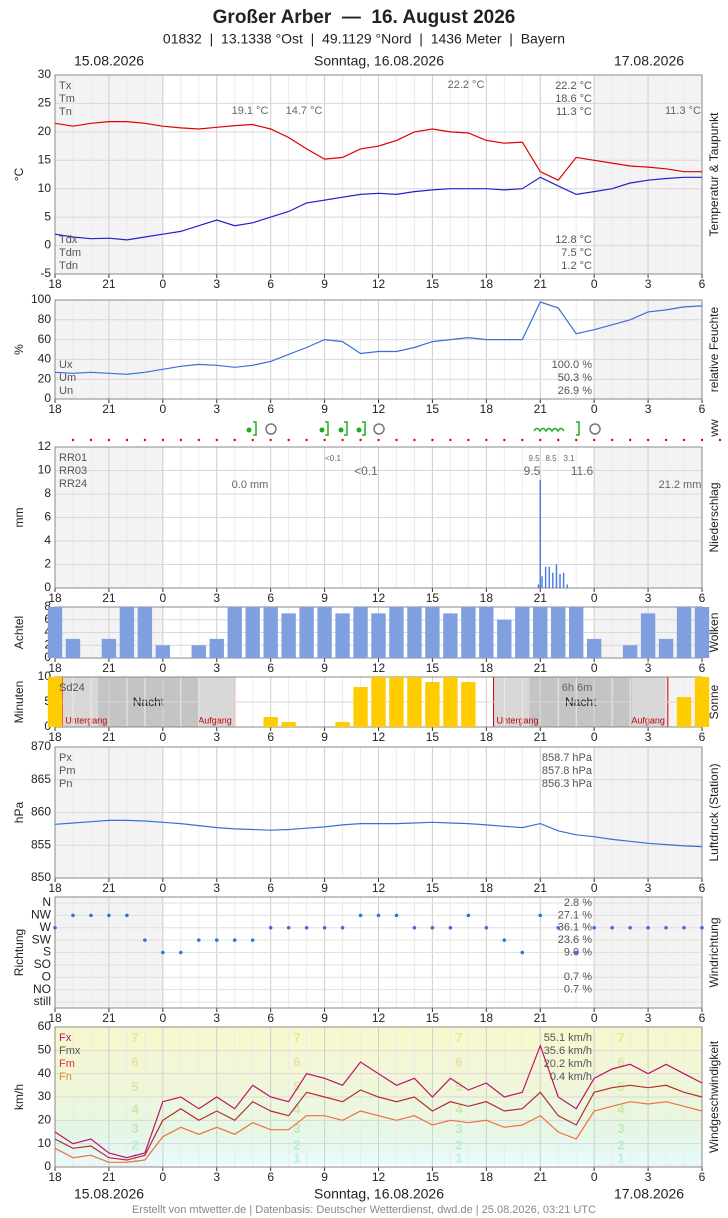 This screenshot has width=728, height=1218. Describe the element at coordinates (466, 85) in the screenshot. I see `annotation: 22.2 °C` at that location.